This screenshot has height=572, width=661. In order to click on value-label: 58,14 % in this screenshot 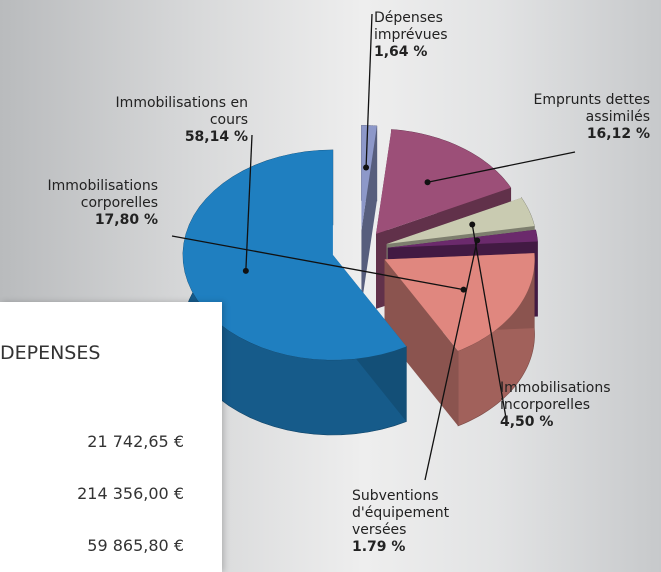, I will do `click(216, 137)`.